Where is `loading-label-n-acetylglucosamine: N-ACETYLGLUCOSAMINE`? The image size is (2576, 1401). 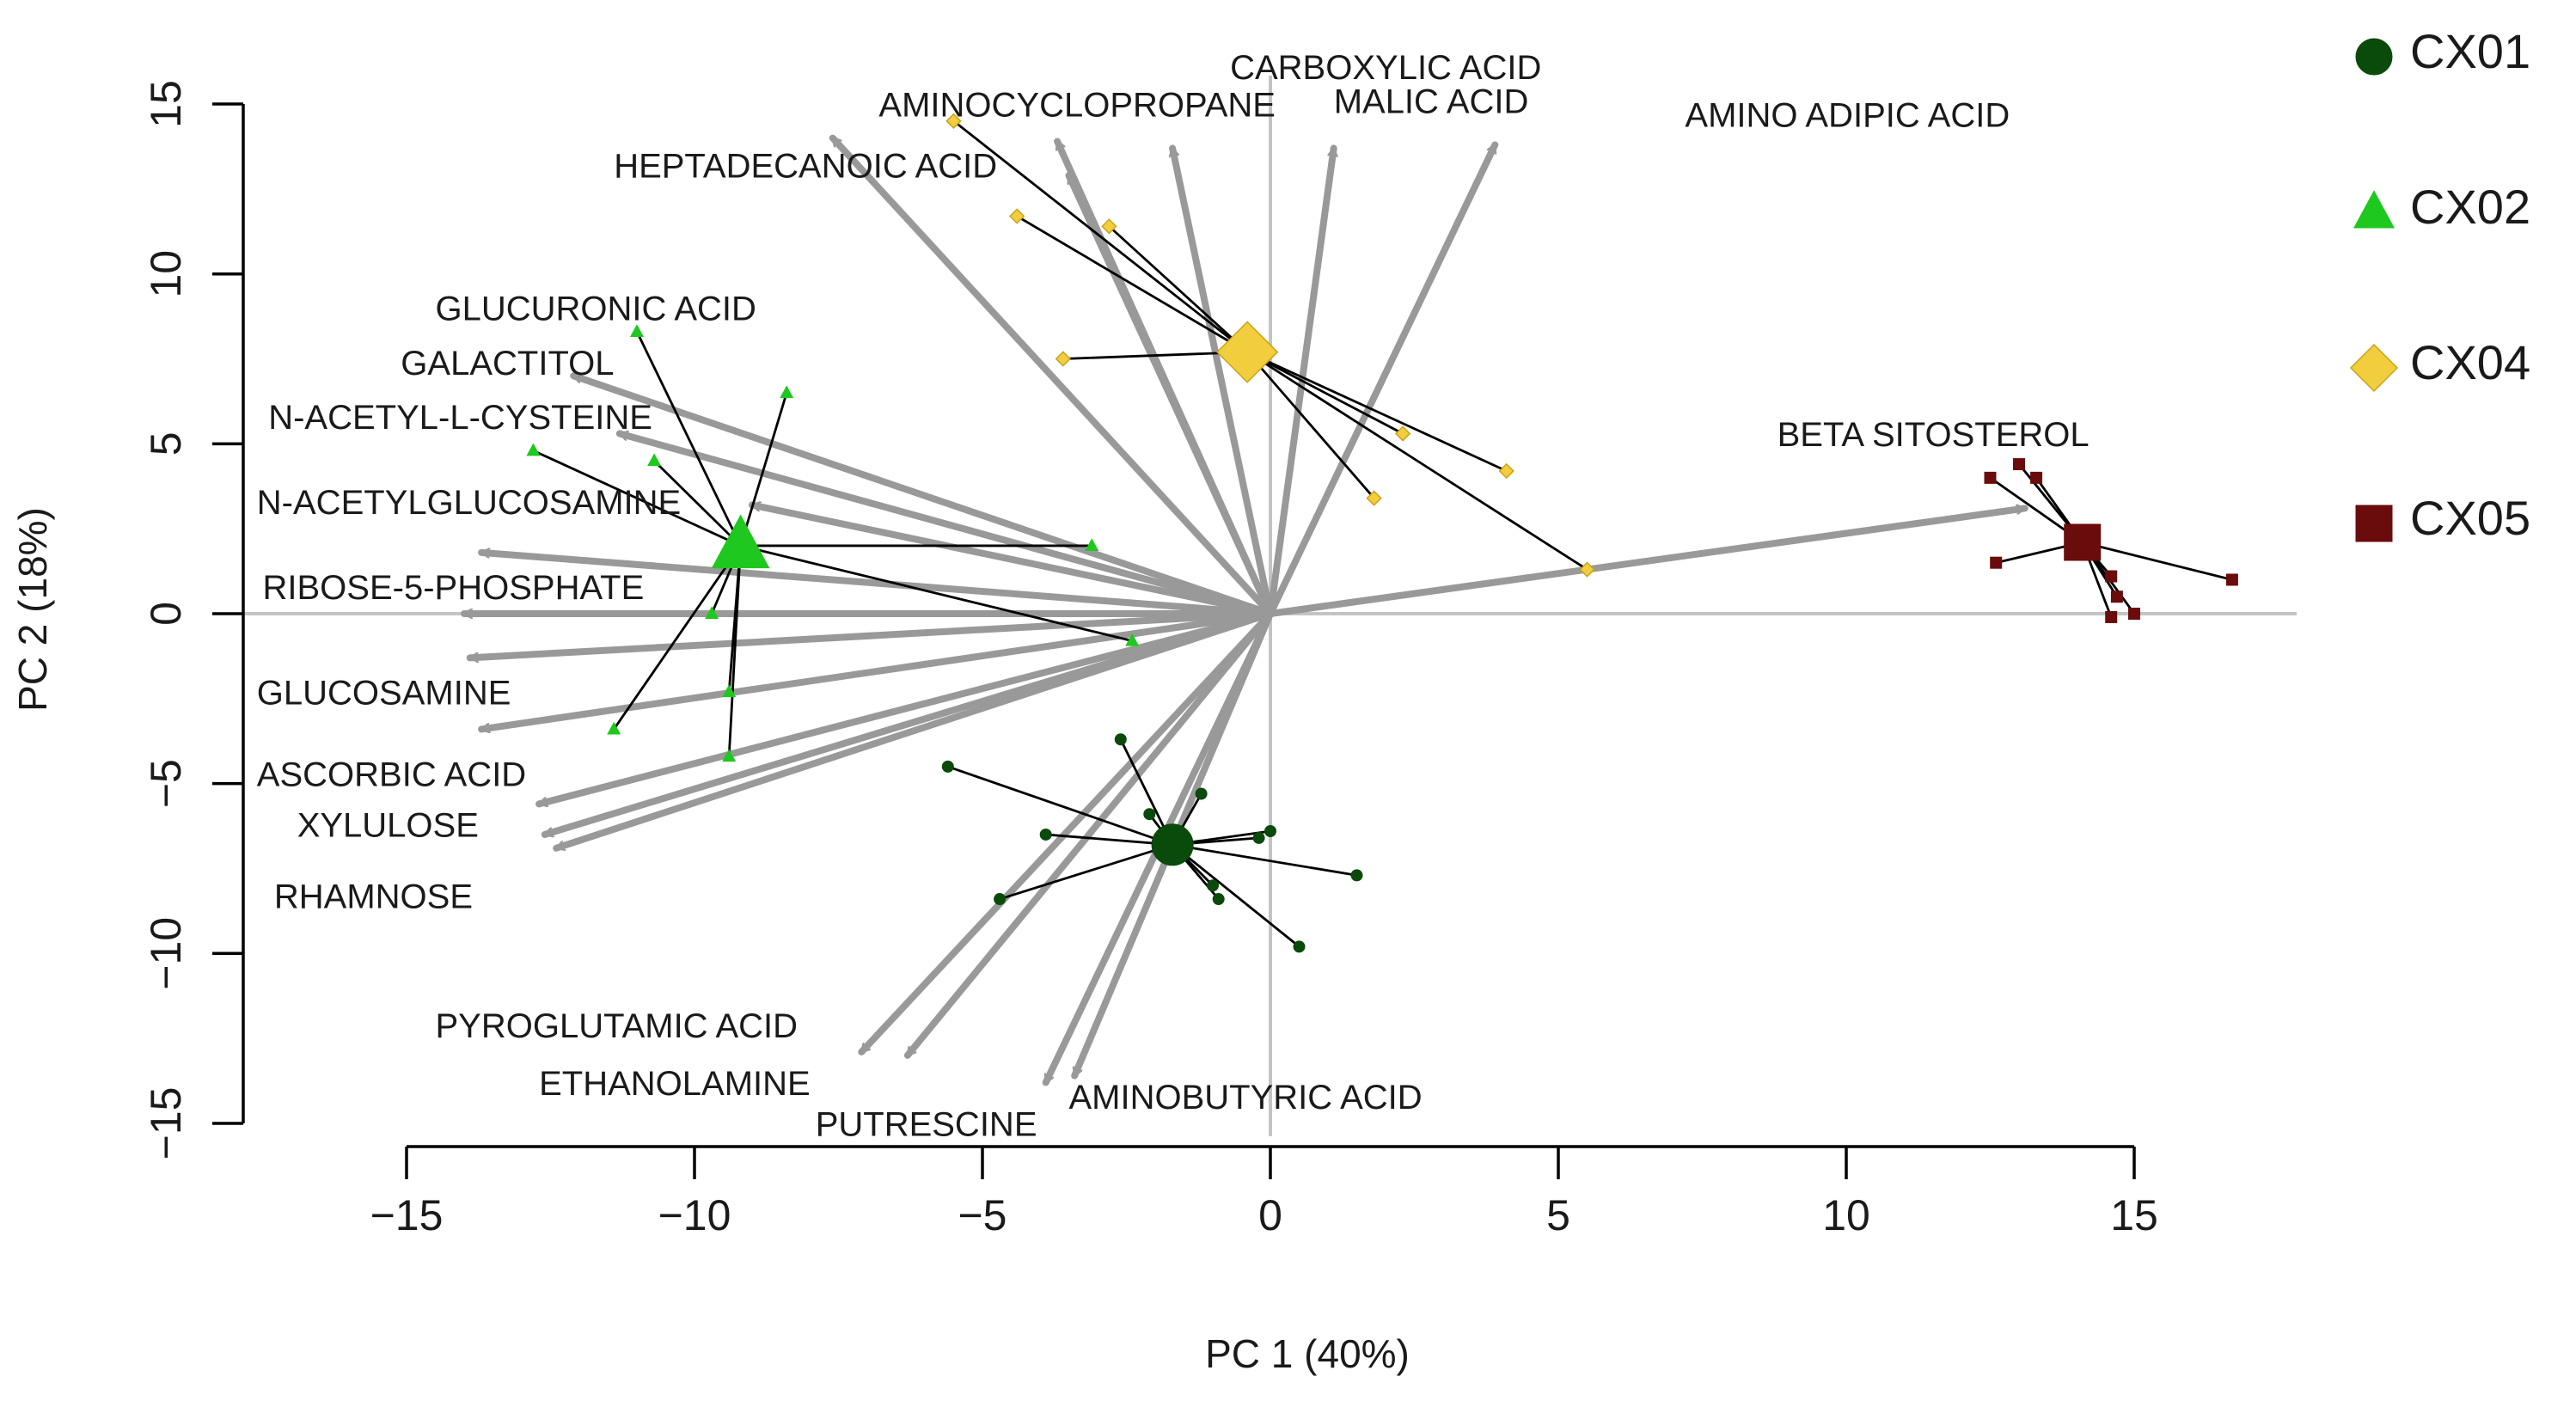
loading-label-n-acetylglucosamine: N-ACETYLGLUCOSAMINE is located at coordinates (469, 503).